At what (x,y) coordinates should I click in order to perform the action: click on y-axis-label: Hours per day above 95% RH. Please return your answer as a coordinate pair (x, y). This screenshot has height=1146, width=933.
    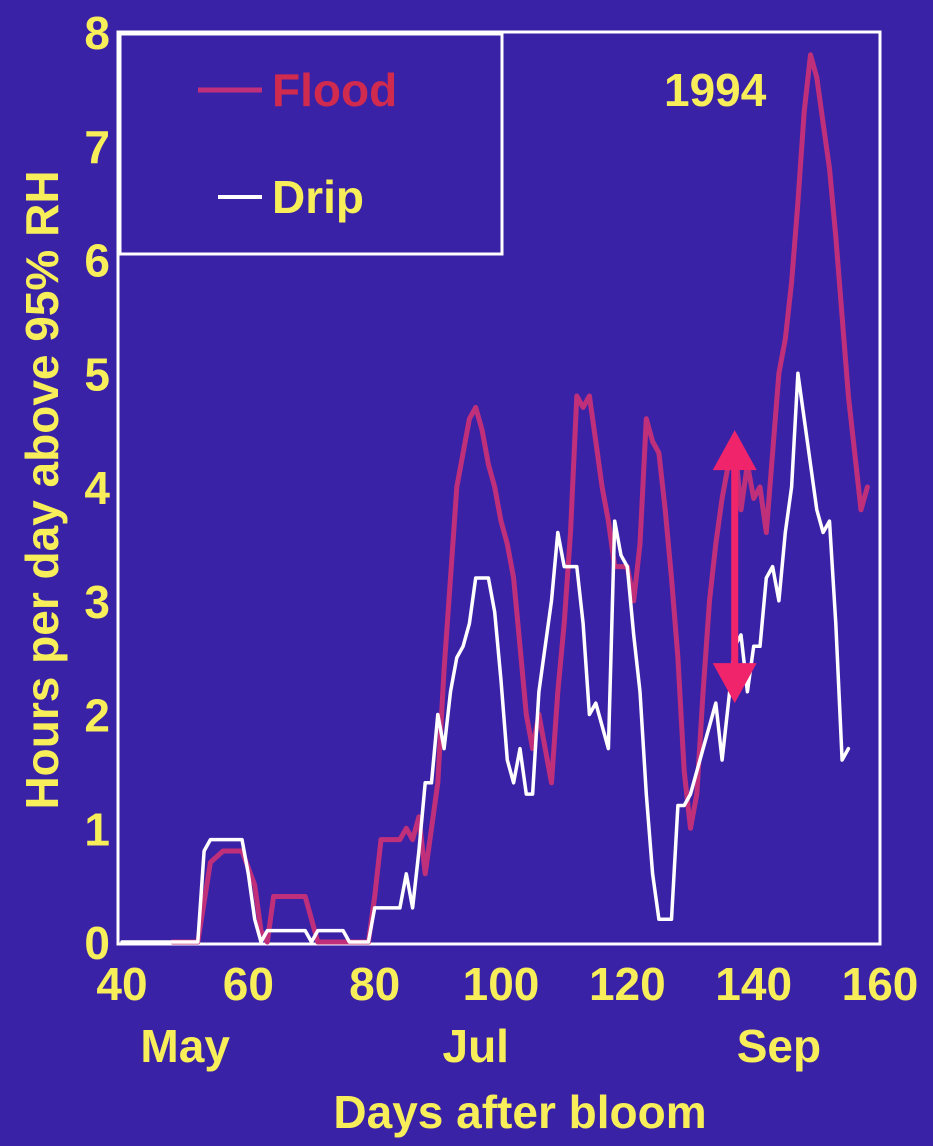
    Looking at the image, I should click on (42, 489).